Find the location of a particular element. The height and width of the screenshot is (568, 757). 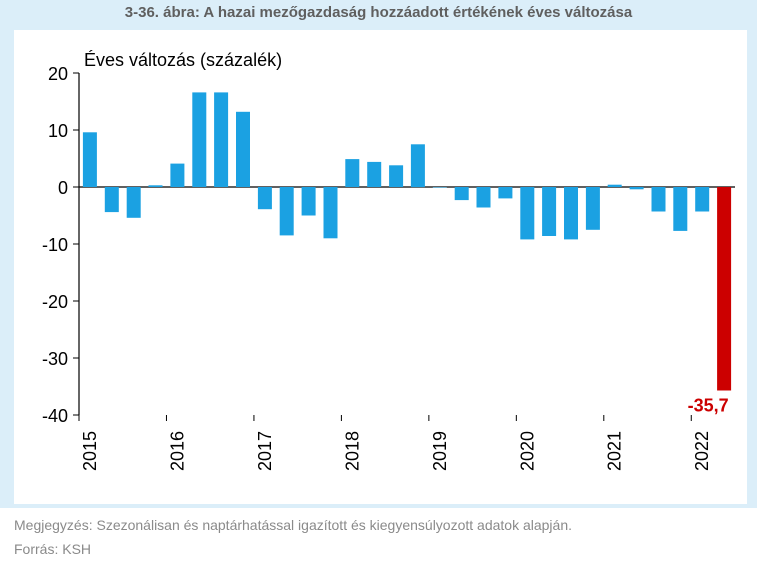

y-tick-label: 20 is located at coordinates (58, 74).